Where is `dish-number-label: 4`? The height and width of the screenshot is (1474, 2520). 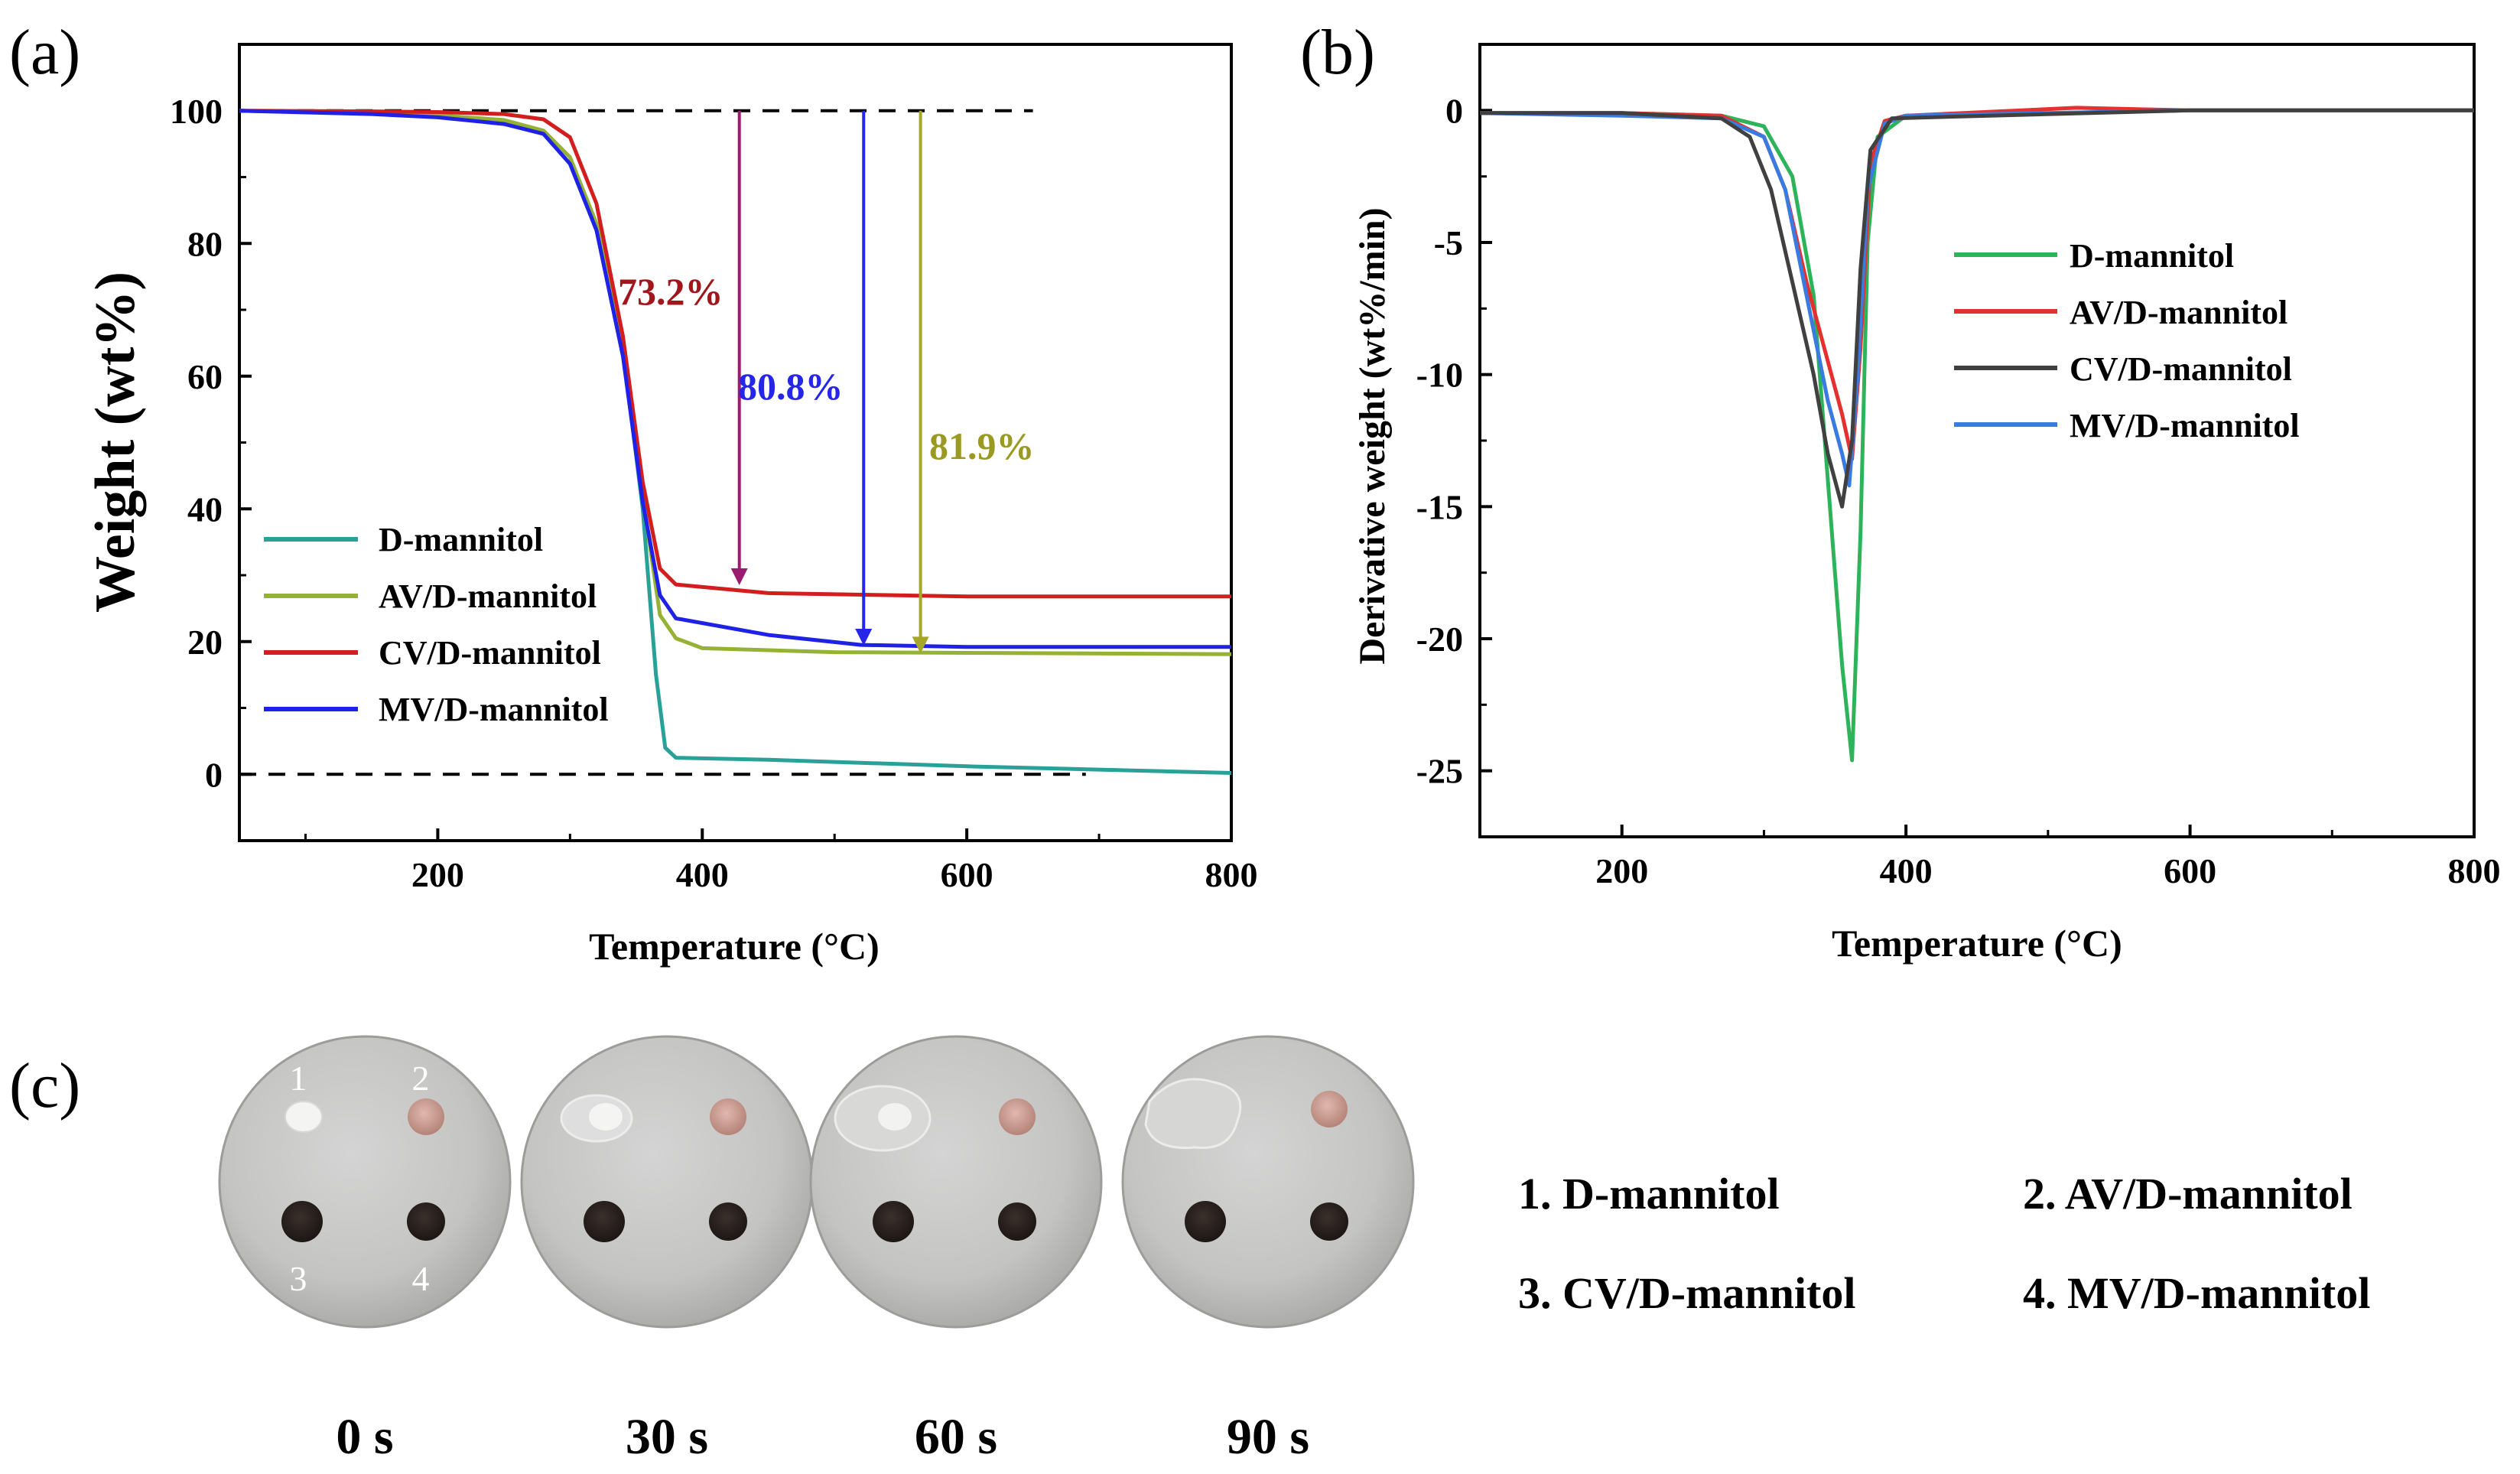
dish-number-label: 4 is located at coordinates (421, 1278).